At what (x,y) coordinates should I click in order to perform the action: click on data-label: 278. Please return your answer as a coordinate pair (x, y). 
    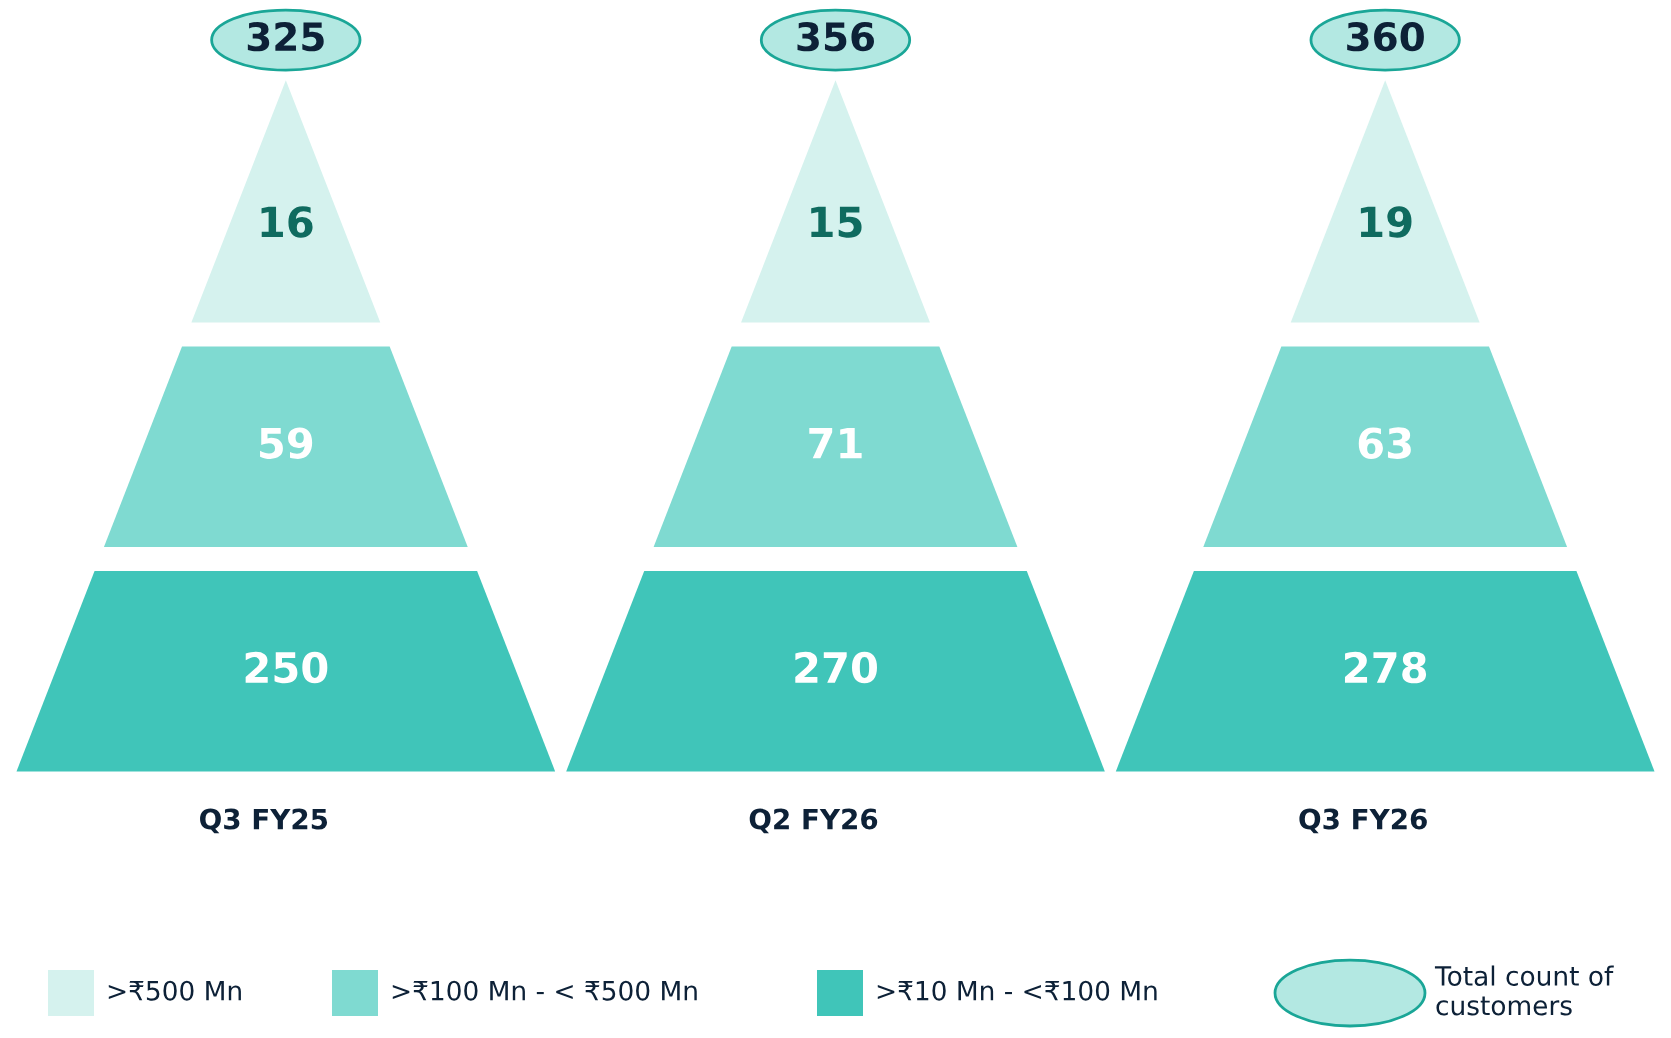
    Looking at the image, I should click on (1385, 667).